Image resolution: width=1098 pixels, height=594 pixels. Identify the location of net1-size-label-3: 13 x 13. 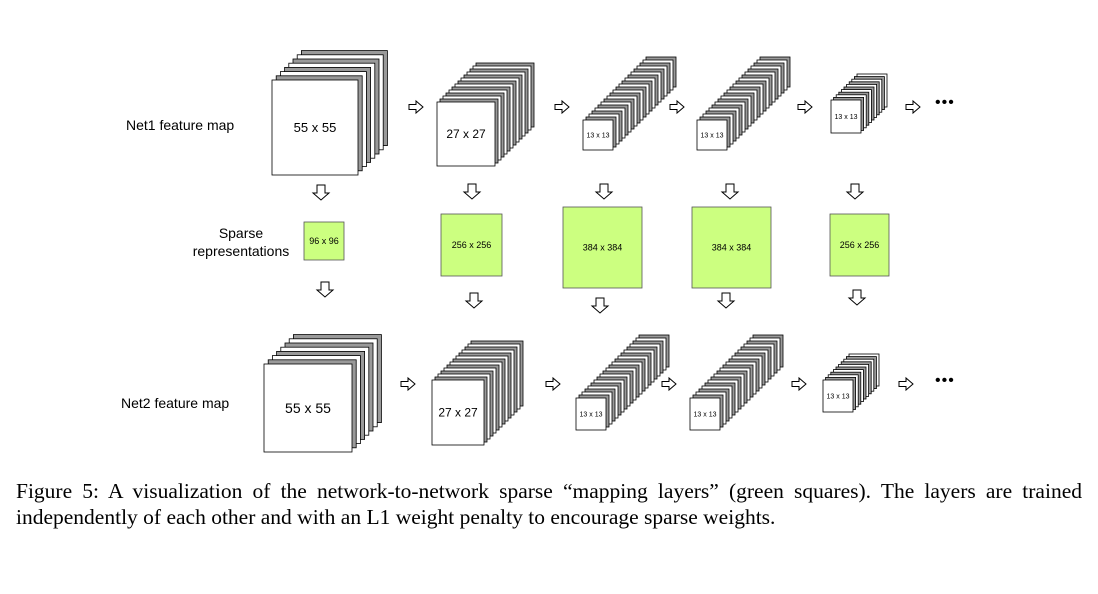
(598, 135).